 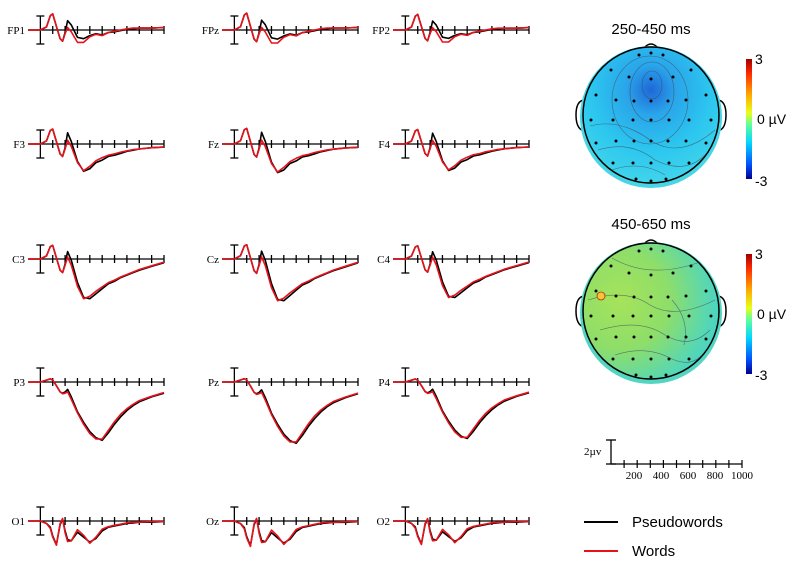 I want to click on electrode-label: P4, so click(x=384, y=383).